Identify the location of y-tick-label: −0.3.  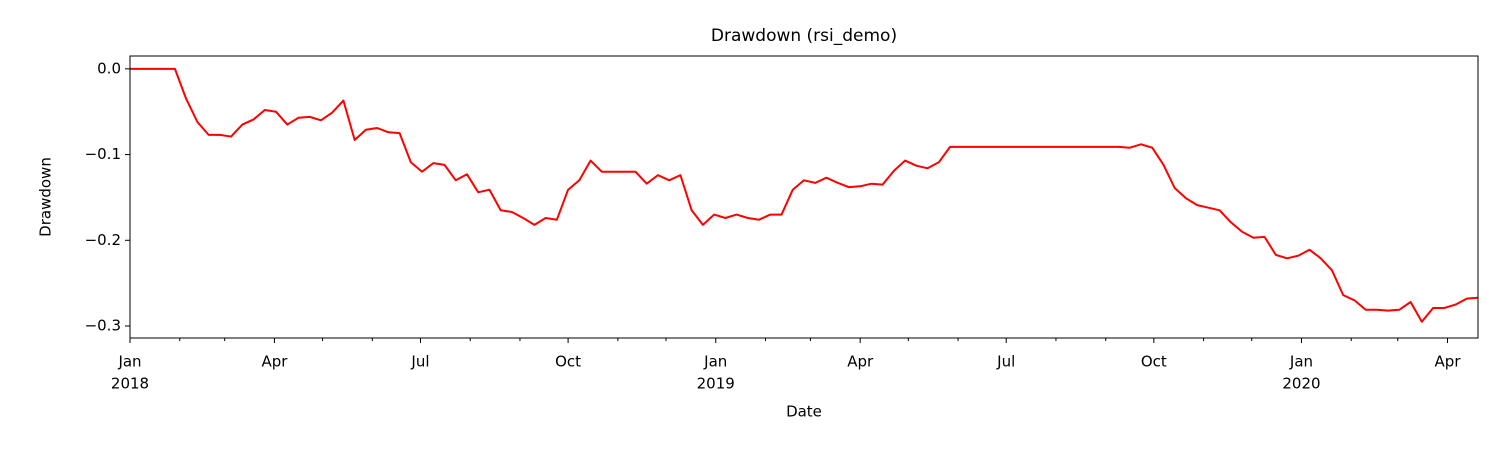
(103, 326).